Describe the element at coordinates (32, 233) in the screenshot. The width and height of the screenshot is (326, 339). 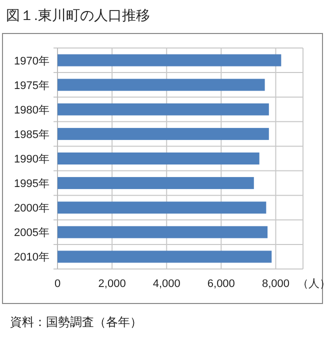
I see `y-tick-label: 2005年` at that location.